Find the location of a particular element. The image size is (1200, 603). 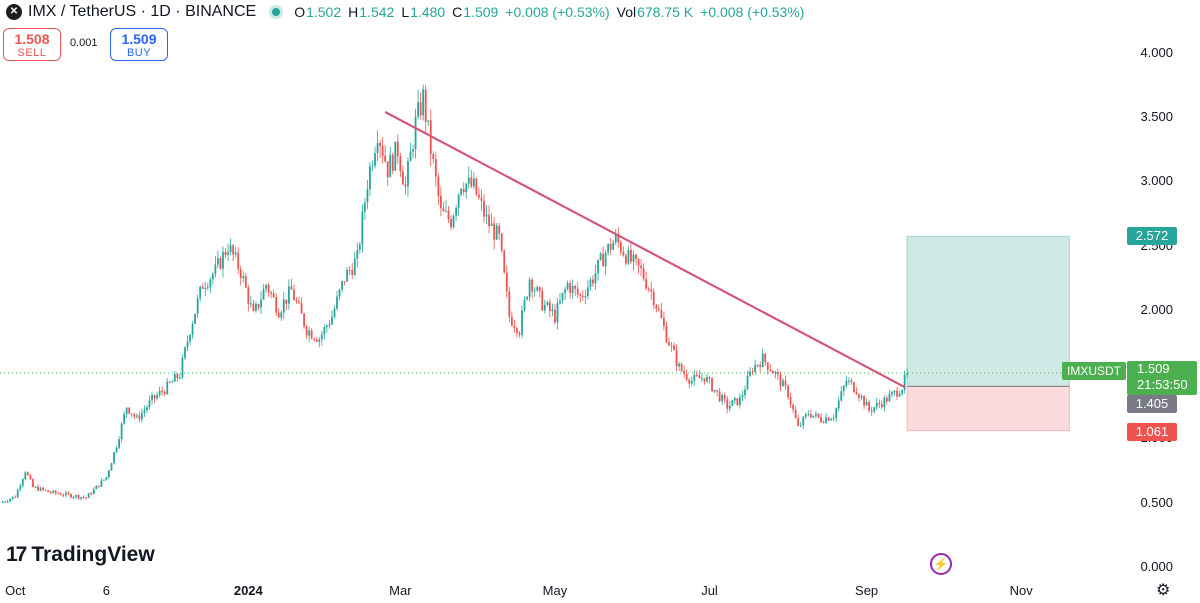

sell-price: 1.508 is located at coordinates (32, 39).